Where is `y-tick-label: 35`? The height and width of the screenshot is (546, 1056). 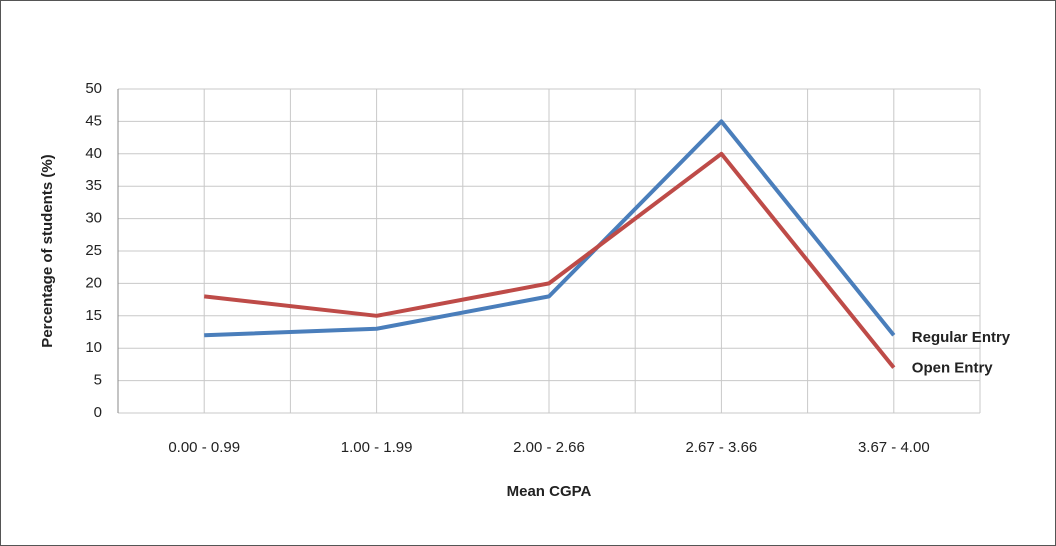
y-tick-label: 35 is located at coordinates (93, 185).